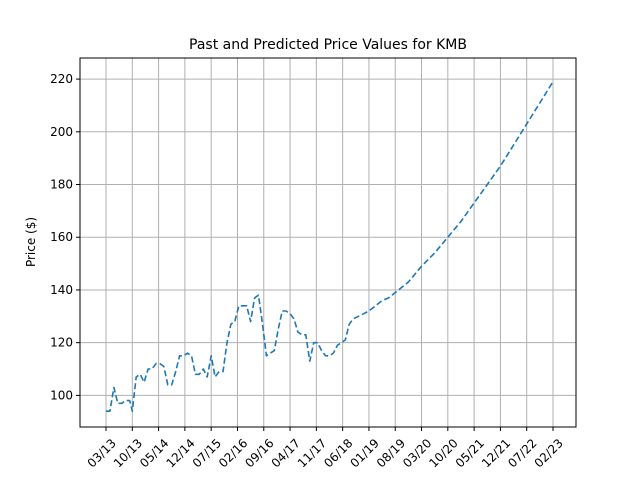 This screenshot has height=480, width=640. Describe the element at coordinates (61, 237) in the screenshot. I see `y-tick-label: 160` at that location.